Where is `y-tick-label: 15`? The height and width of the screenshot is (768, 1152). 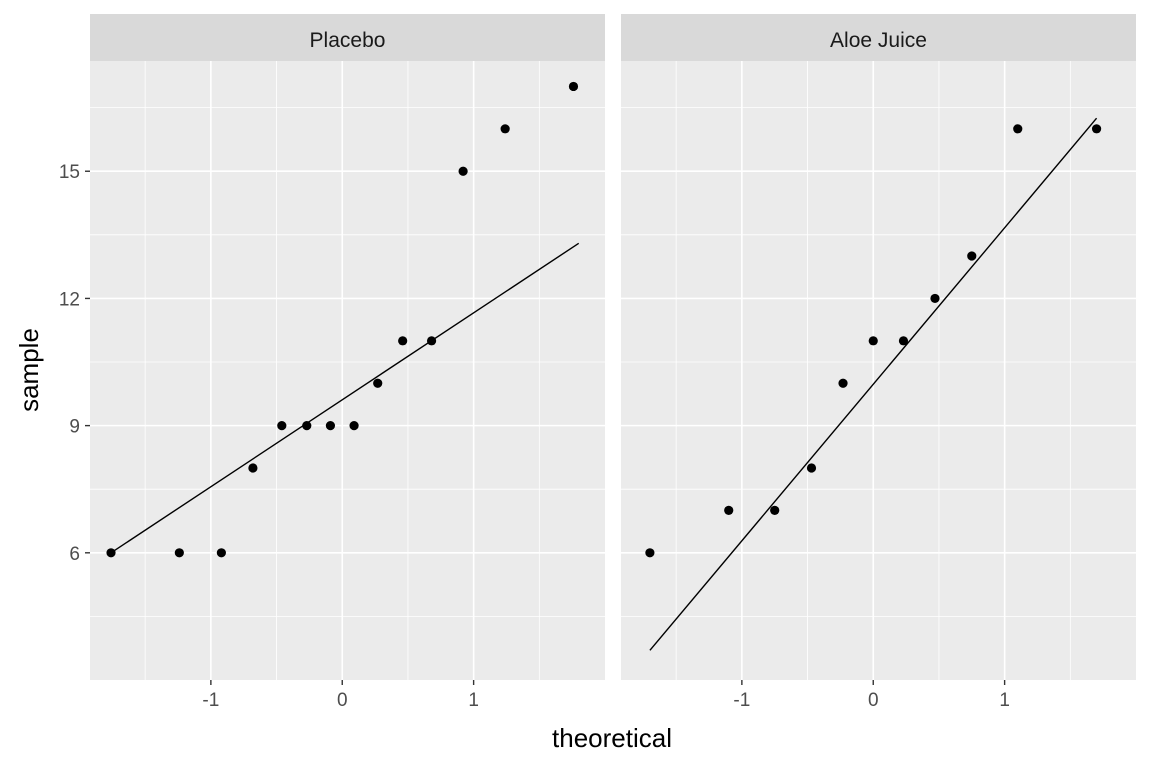
y-tick-label: 15 is located at coordinates (69, 172).